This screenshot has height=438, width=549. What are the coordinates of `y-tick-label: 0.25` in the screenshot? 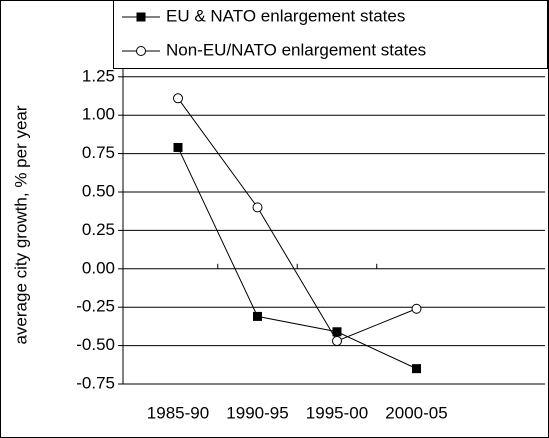 It's located at (98, 229).